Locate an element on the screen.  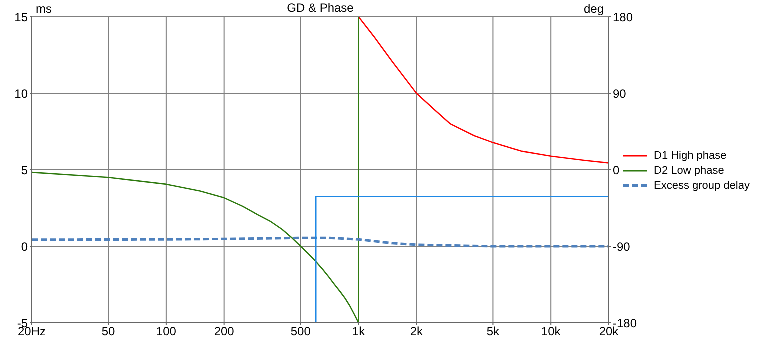
y-axis-title: ms is located at coordinates (44, 9).